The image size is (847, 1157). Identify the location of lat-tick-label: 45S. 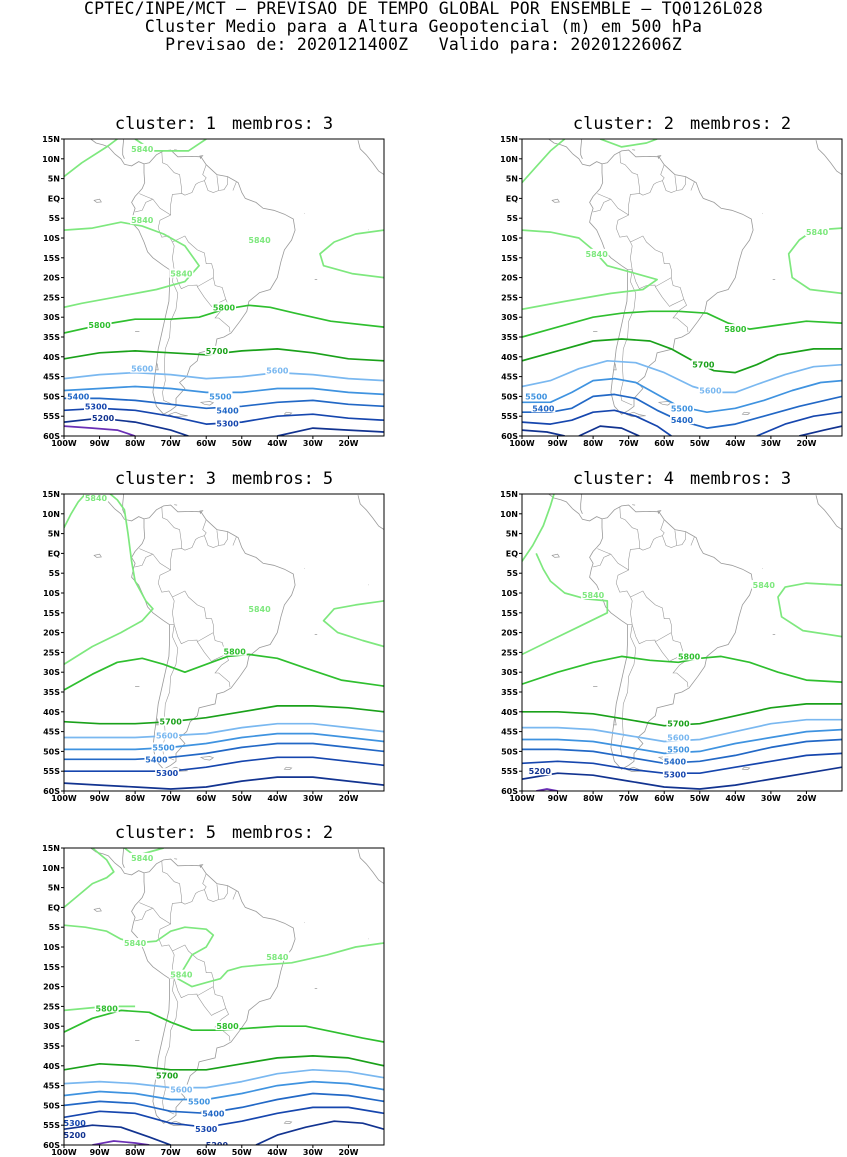
(509, 732).